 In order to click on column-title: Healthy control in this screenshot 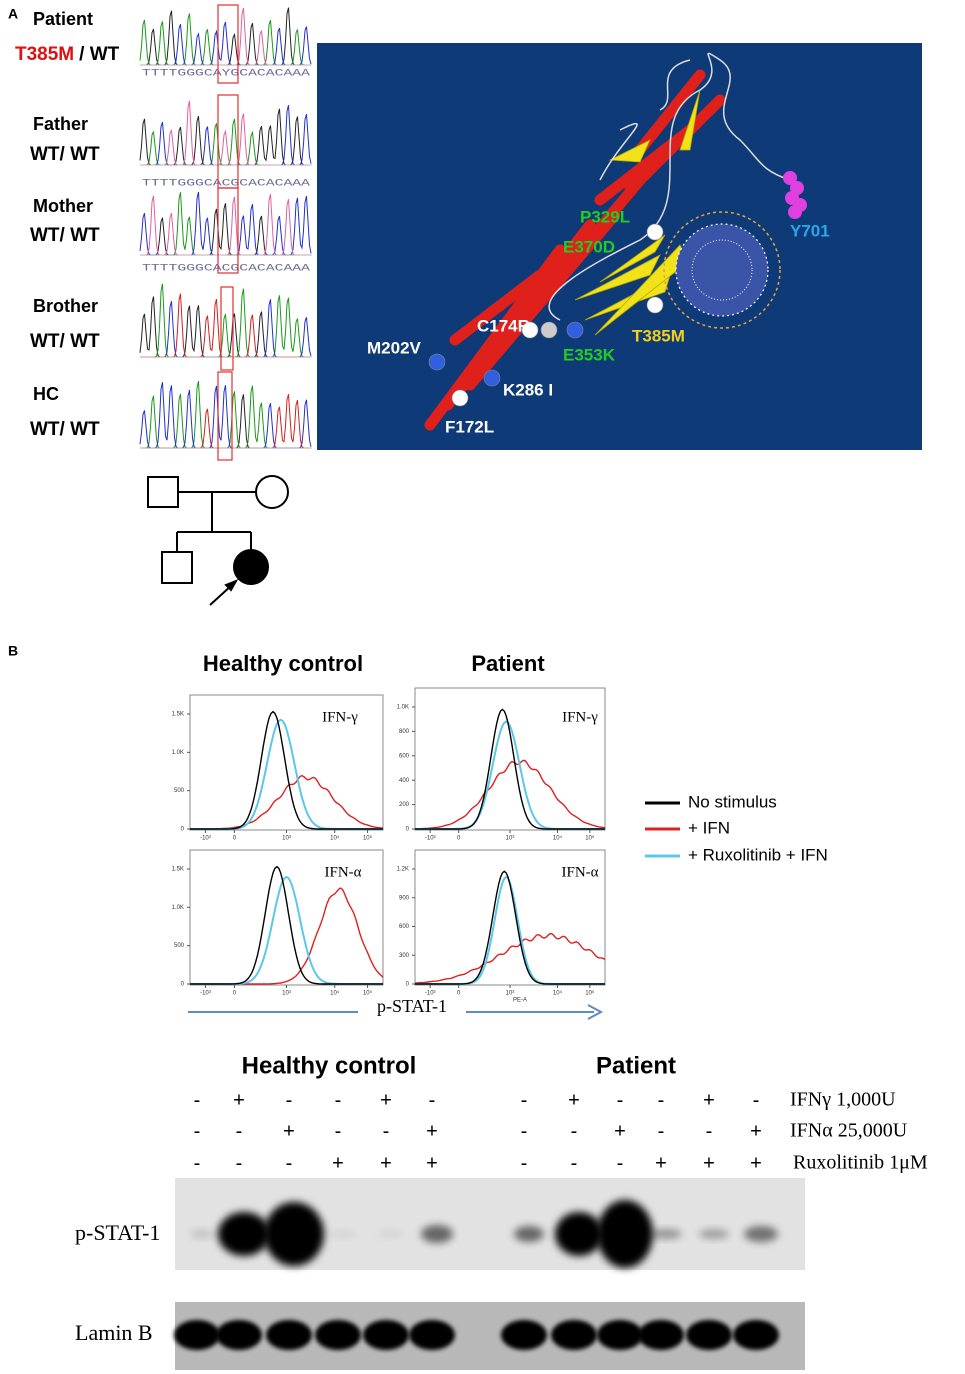, I will do `click(283, 663)`.